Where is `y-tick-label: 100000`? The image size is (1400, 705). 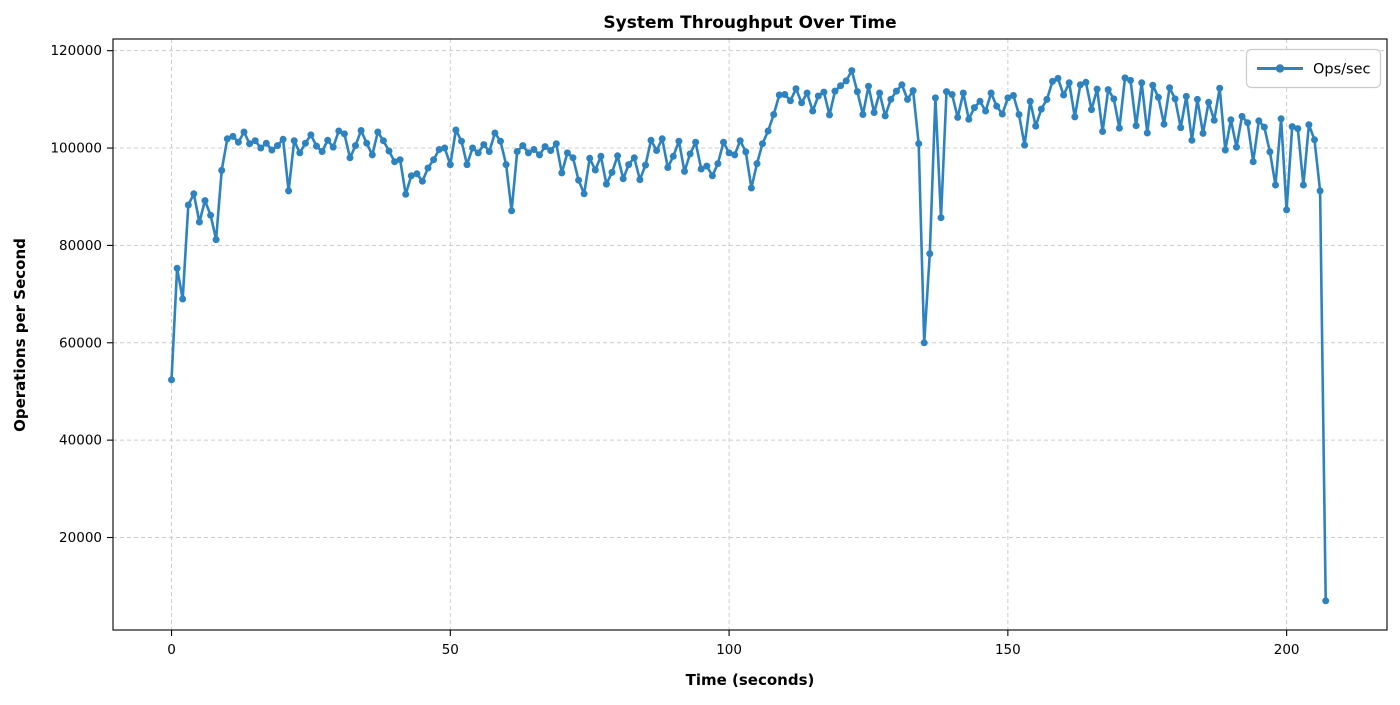
y-tick-label: 100000 is located at coordinates (76, 149).